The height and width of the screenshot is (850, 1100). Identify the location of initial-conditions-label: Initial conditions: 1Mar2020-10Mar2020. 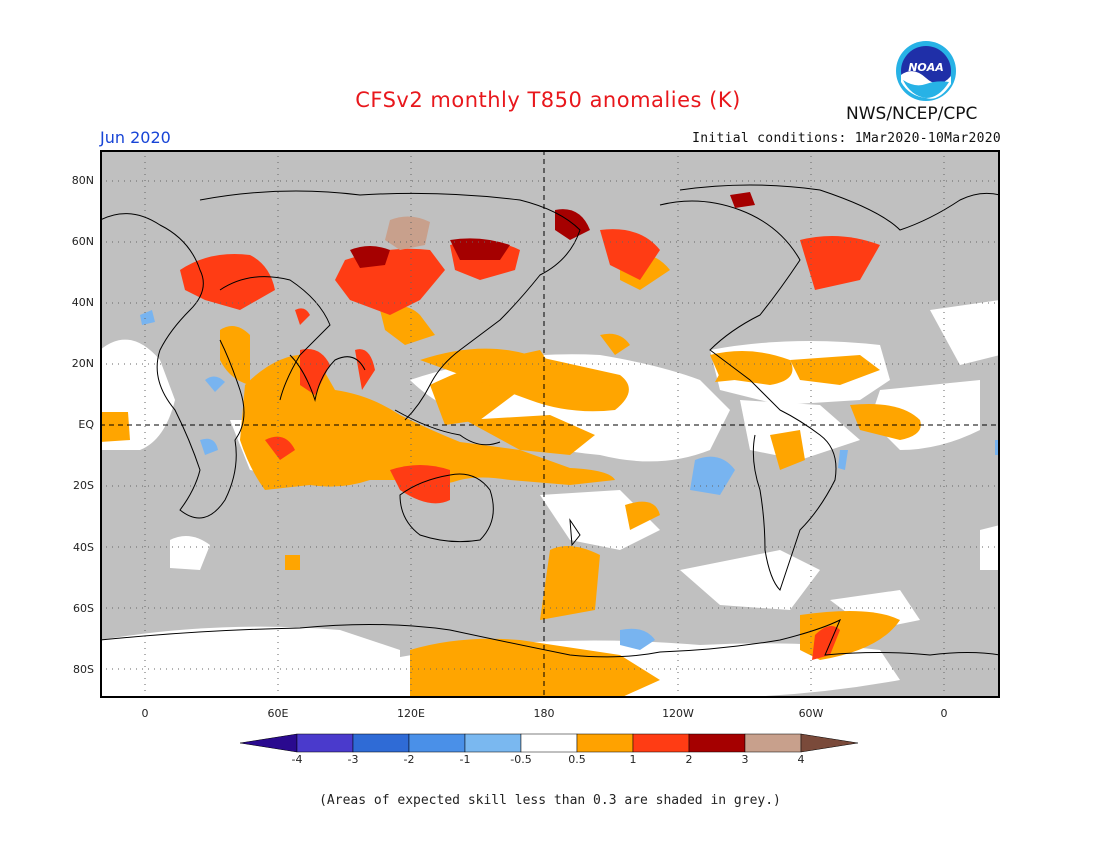
(846, 138).